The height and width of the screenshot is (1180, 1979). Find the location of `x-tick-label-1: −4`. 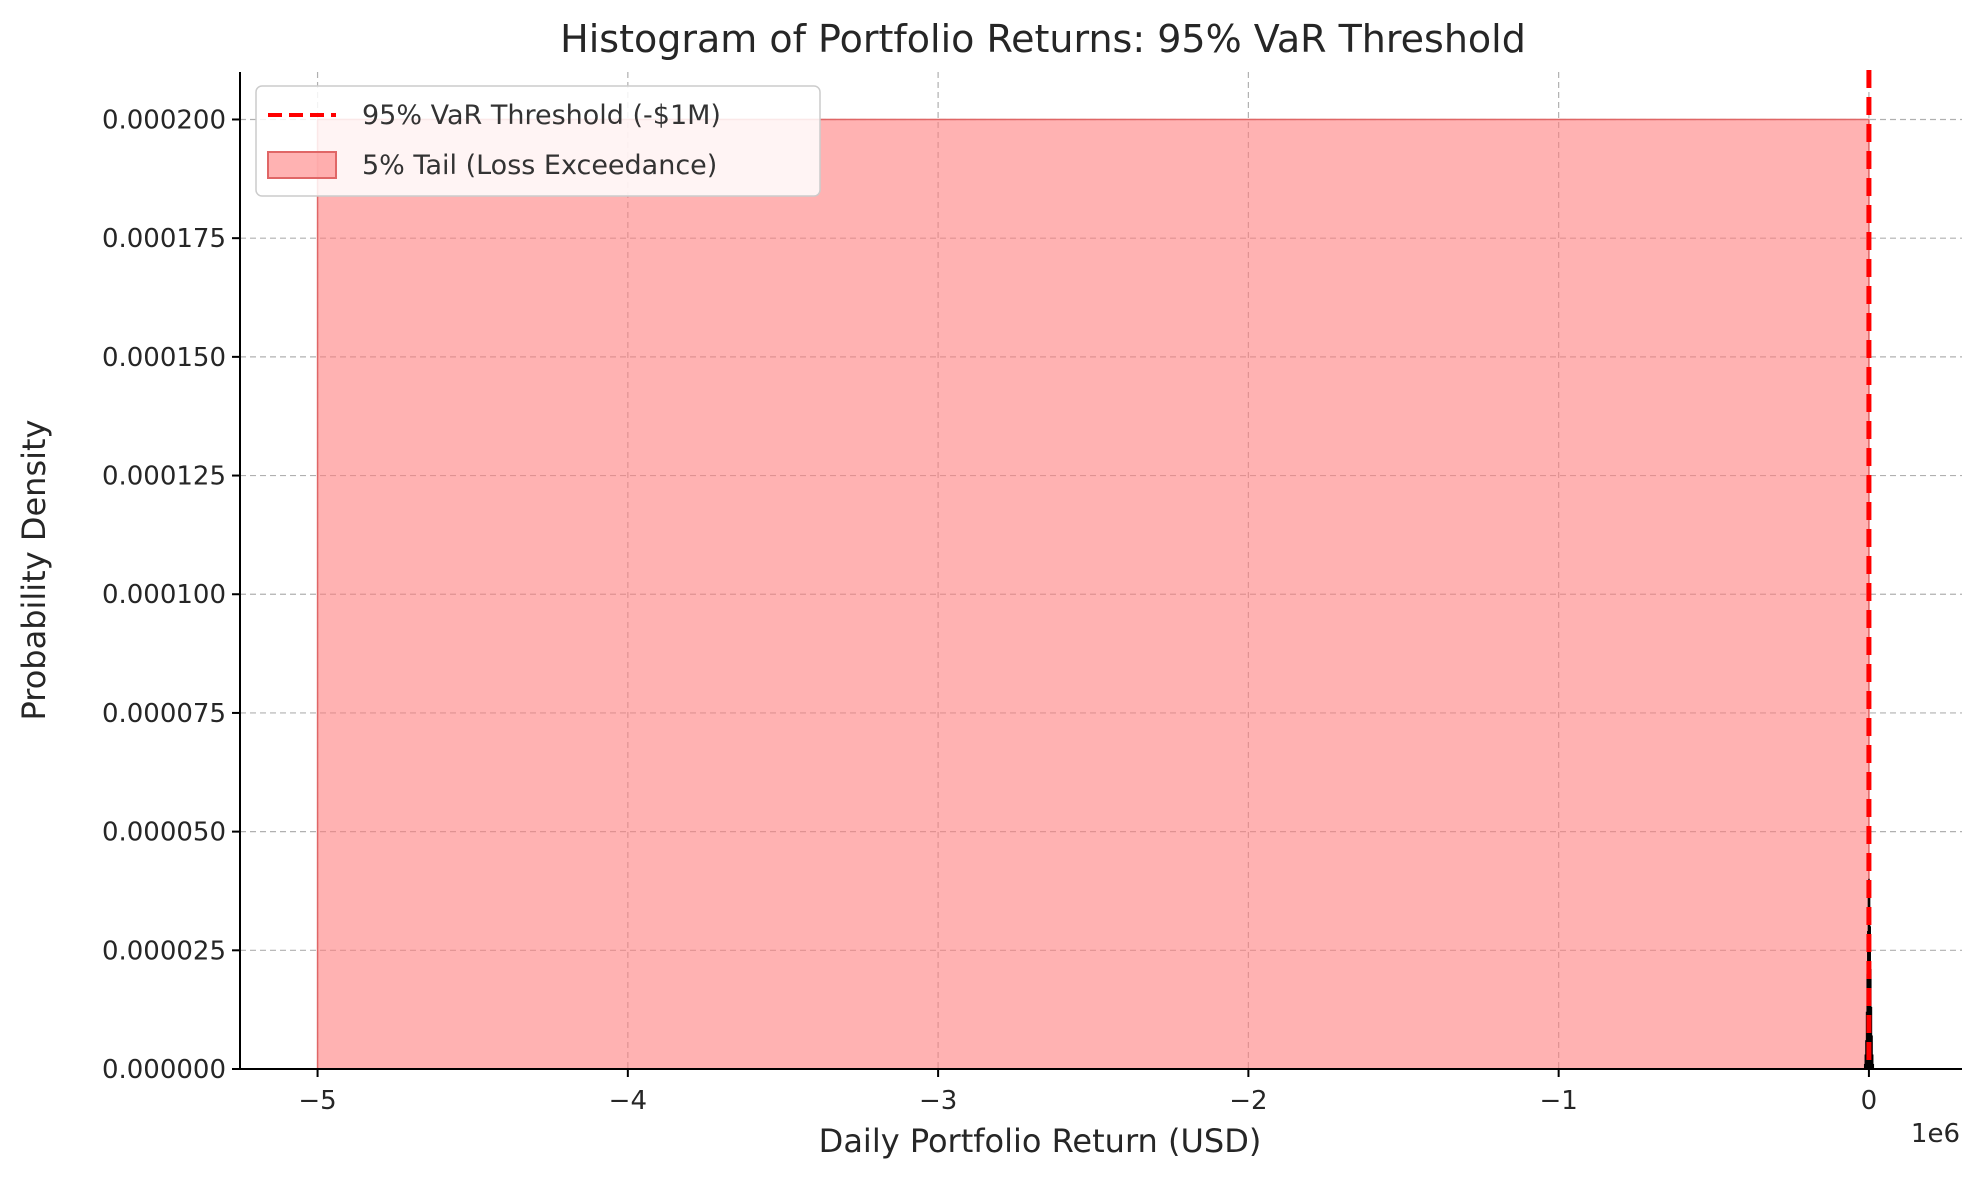

x-tick-label-1: −4 is located at coordinates (628, 1101).